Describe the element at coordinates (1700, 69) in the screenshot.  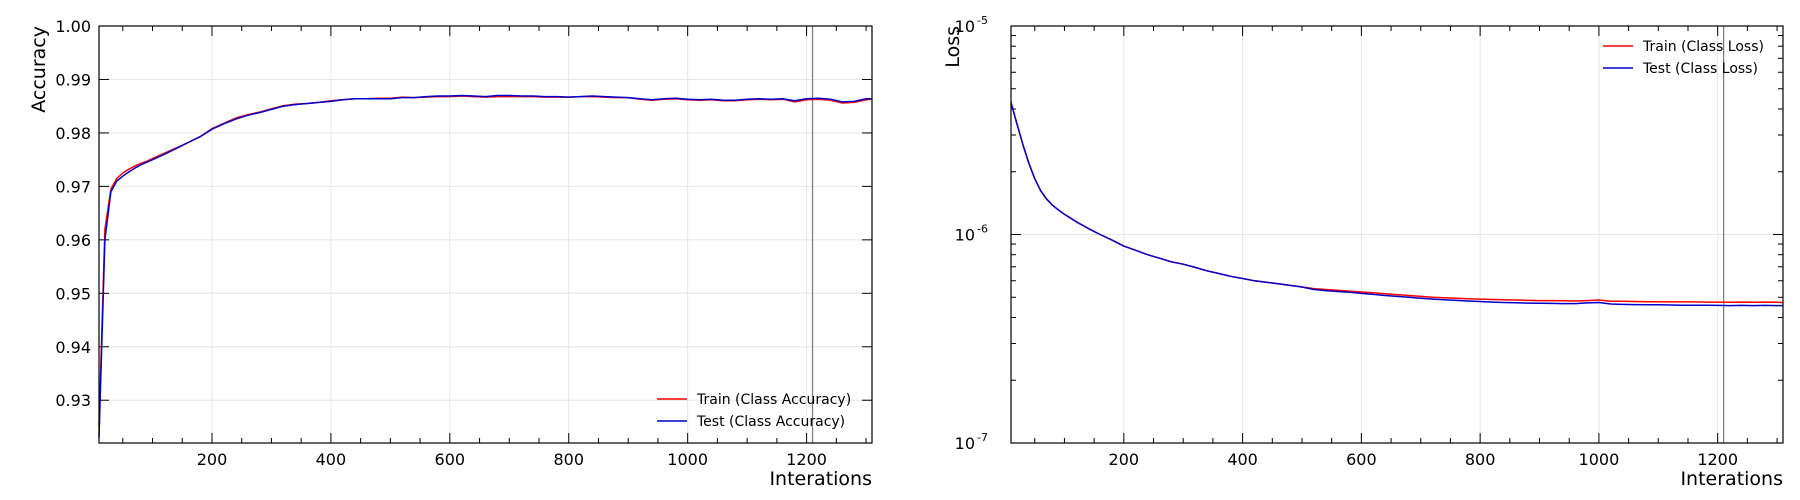
I see `legend-label: Test (Class Loss)` at that location.